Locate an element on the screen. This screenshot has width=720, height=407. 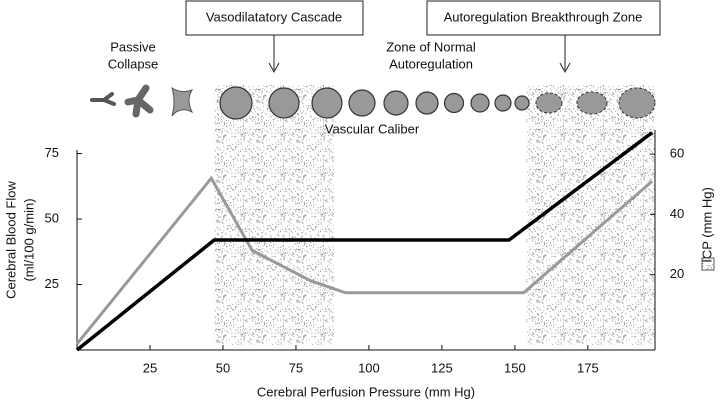
vessel-icons is located at coordinates (373, 102).